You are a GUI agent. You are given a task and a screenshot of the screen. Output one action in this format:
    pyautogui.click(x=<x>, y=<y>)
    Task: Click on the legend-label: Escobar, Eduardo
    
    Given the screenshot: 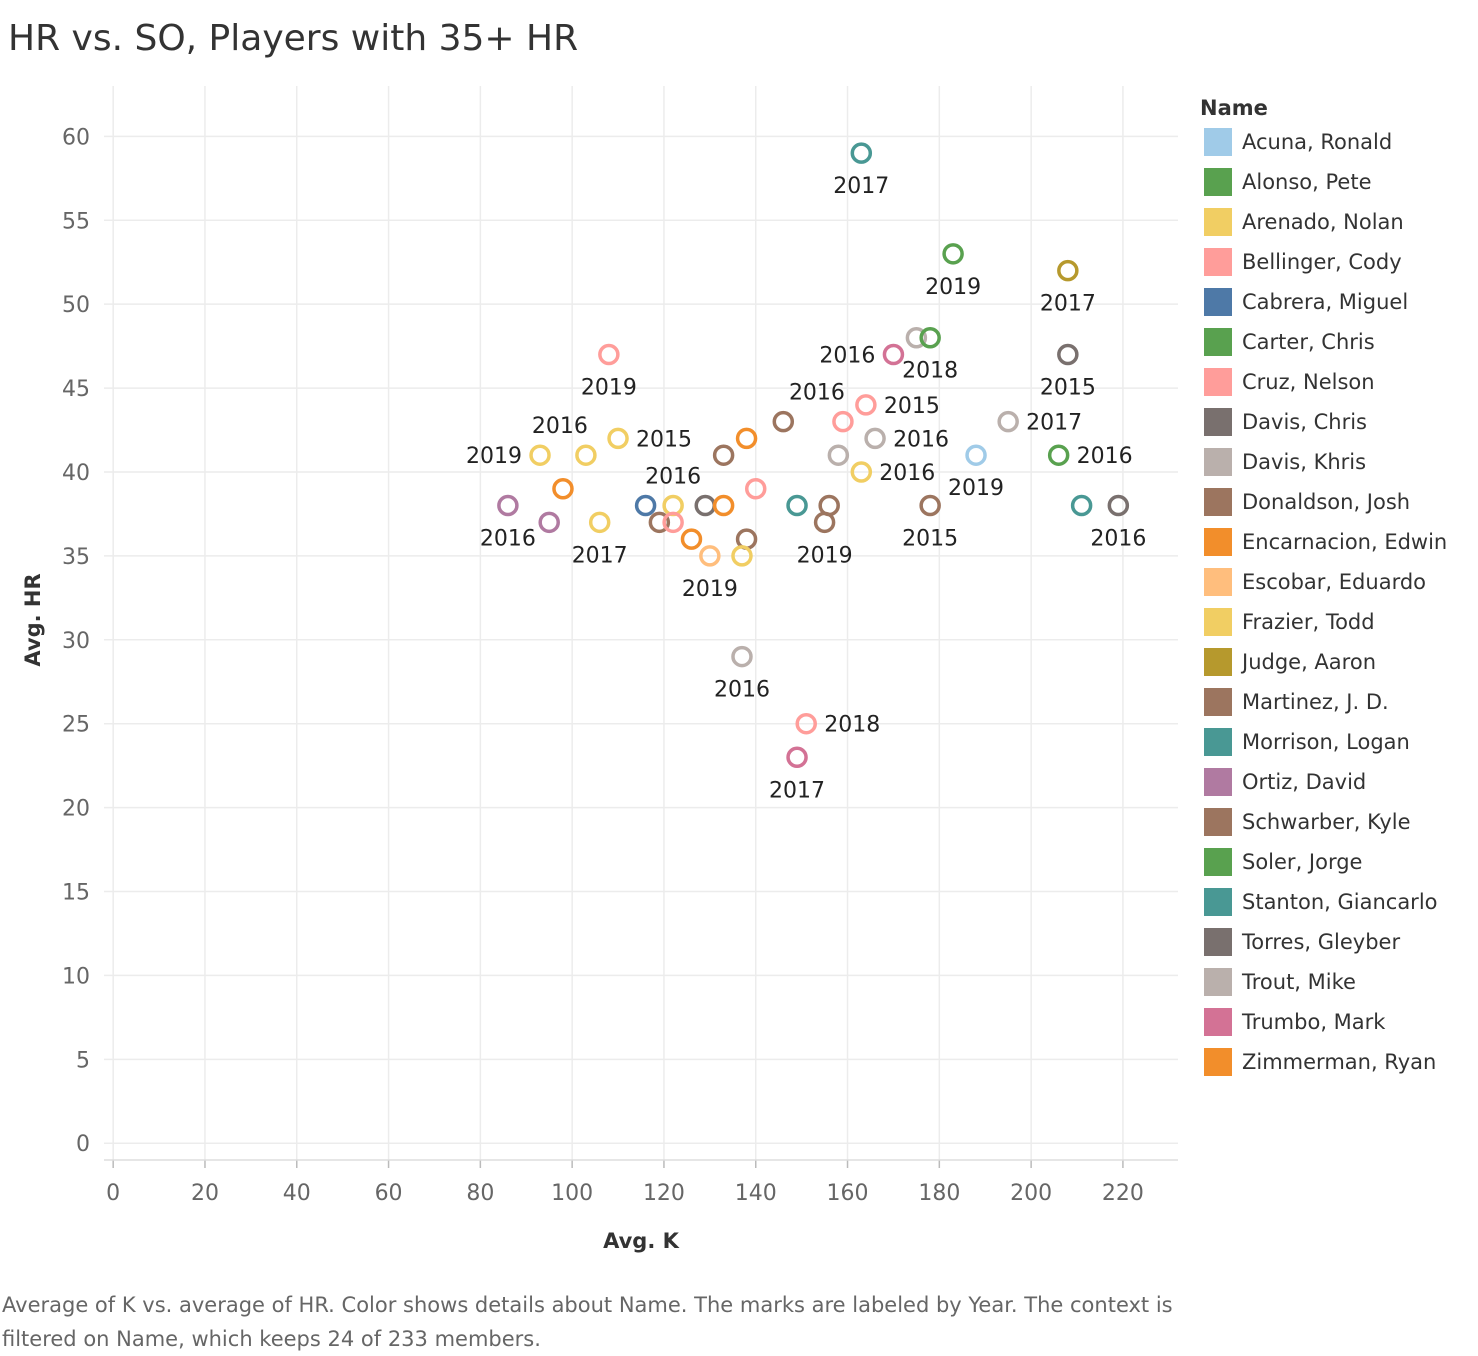 What is the action you would take?
    pyautogui.click(x=1334, y=582)
    